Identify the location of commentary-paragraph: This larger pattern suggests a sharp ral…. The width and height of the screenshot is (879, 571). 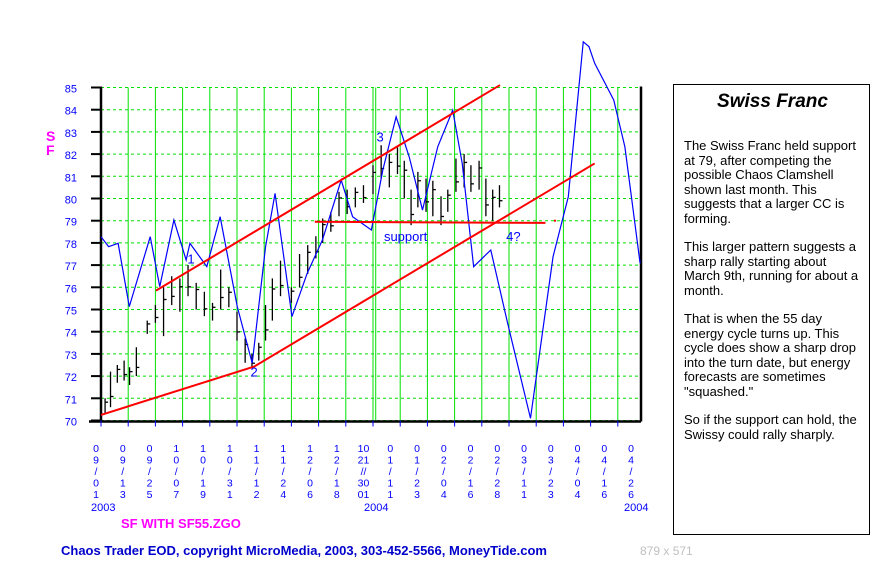
(771, 268).